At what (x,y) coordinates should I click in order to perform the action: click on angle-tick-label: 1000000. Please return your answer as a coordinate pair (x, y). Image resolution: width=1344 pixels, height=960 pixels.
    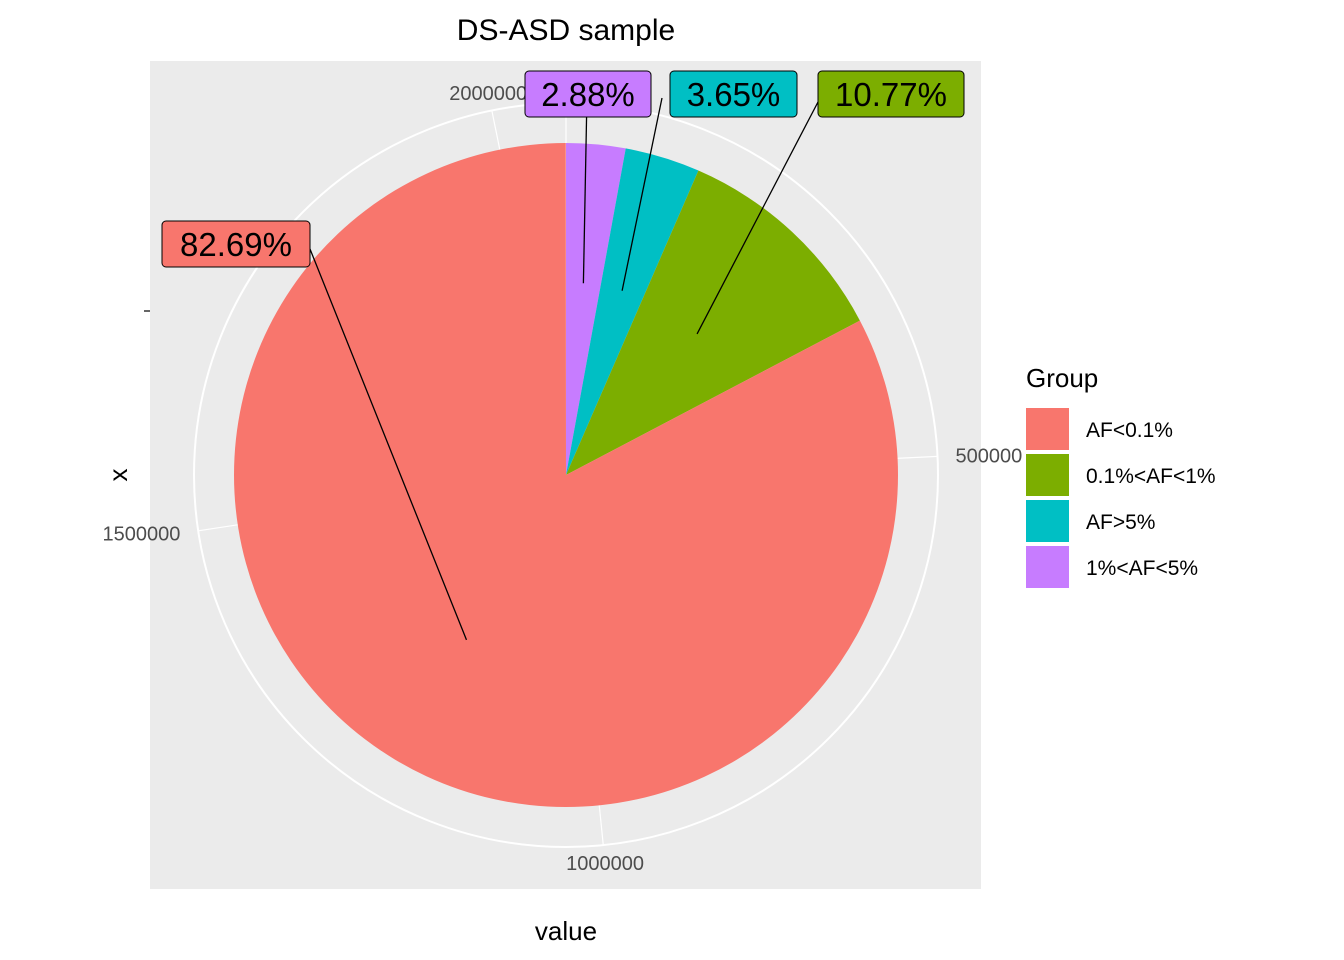
    Looking at the image, I should click on (605, 864).